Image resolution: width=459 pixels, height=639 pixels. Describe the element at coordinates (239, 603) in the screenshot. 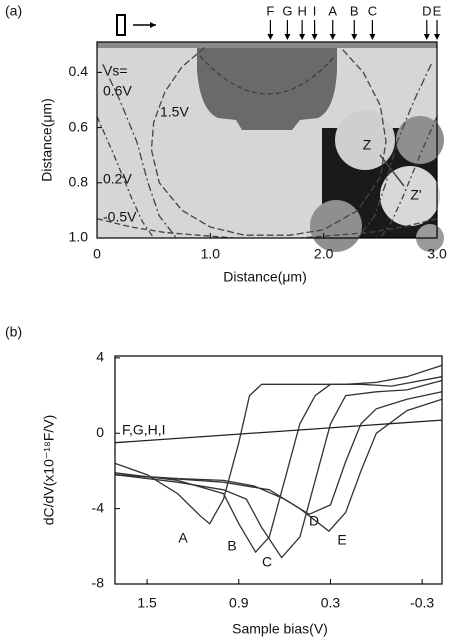

I see `x-tick-label: 0.9` at that location.